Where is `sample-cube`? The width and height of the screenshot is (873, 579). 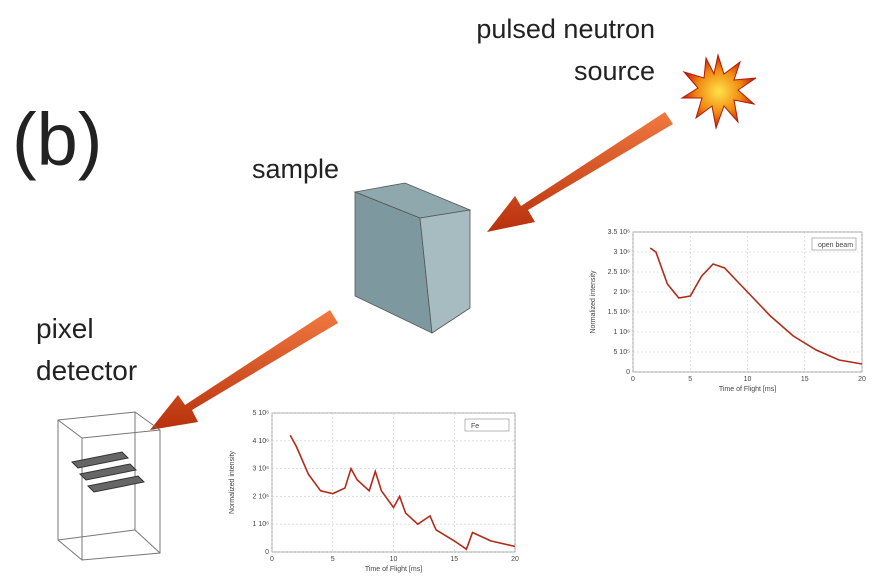 sample-cube is located at coordinates (412, 258).